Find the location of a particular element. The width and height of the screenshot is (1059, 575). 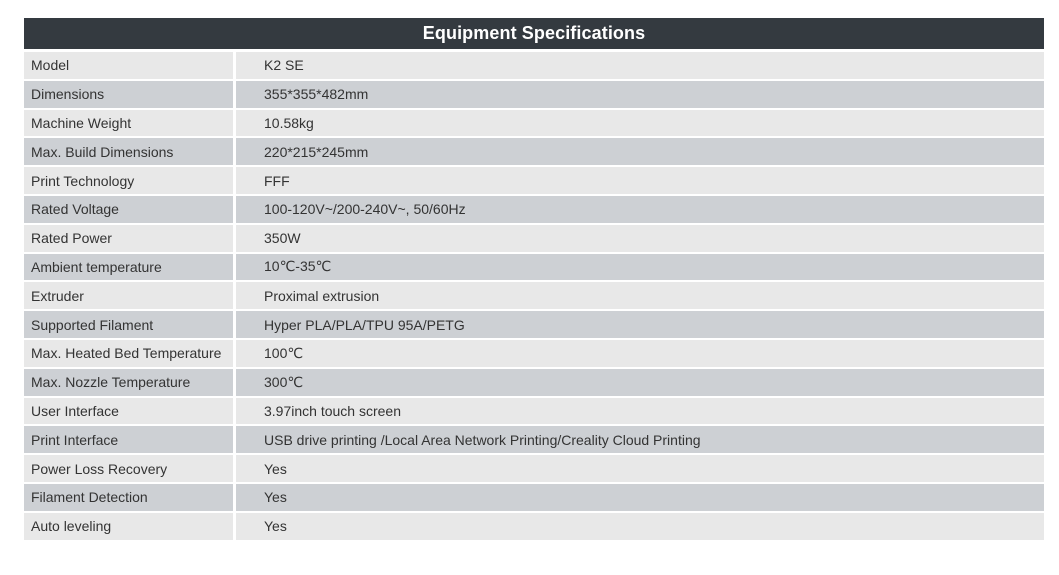

spec-value: 355*355*482mm is located at coordinates (640, 94).